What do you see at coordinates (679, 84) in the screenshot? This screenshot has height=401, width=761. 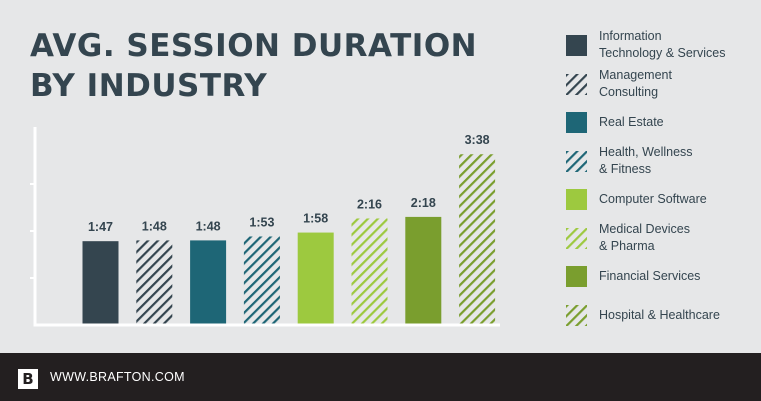 I see `legend-label: Management Consulting` at bounding box center [679, 84].